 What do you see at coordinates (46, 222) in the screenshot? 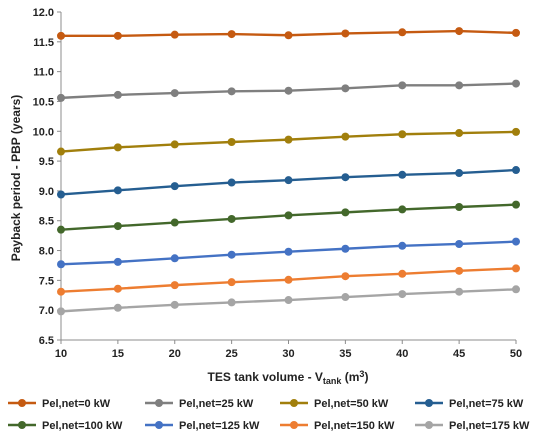
I see `y-tick-label: 8.5` at bounding box center [46, 222].